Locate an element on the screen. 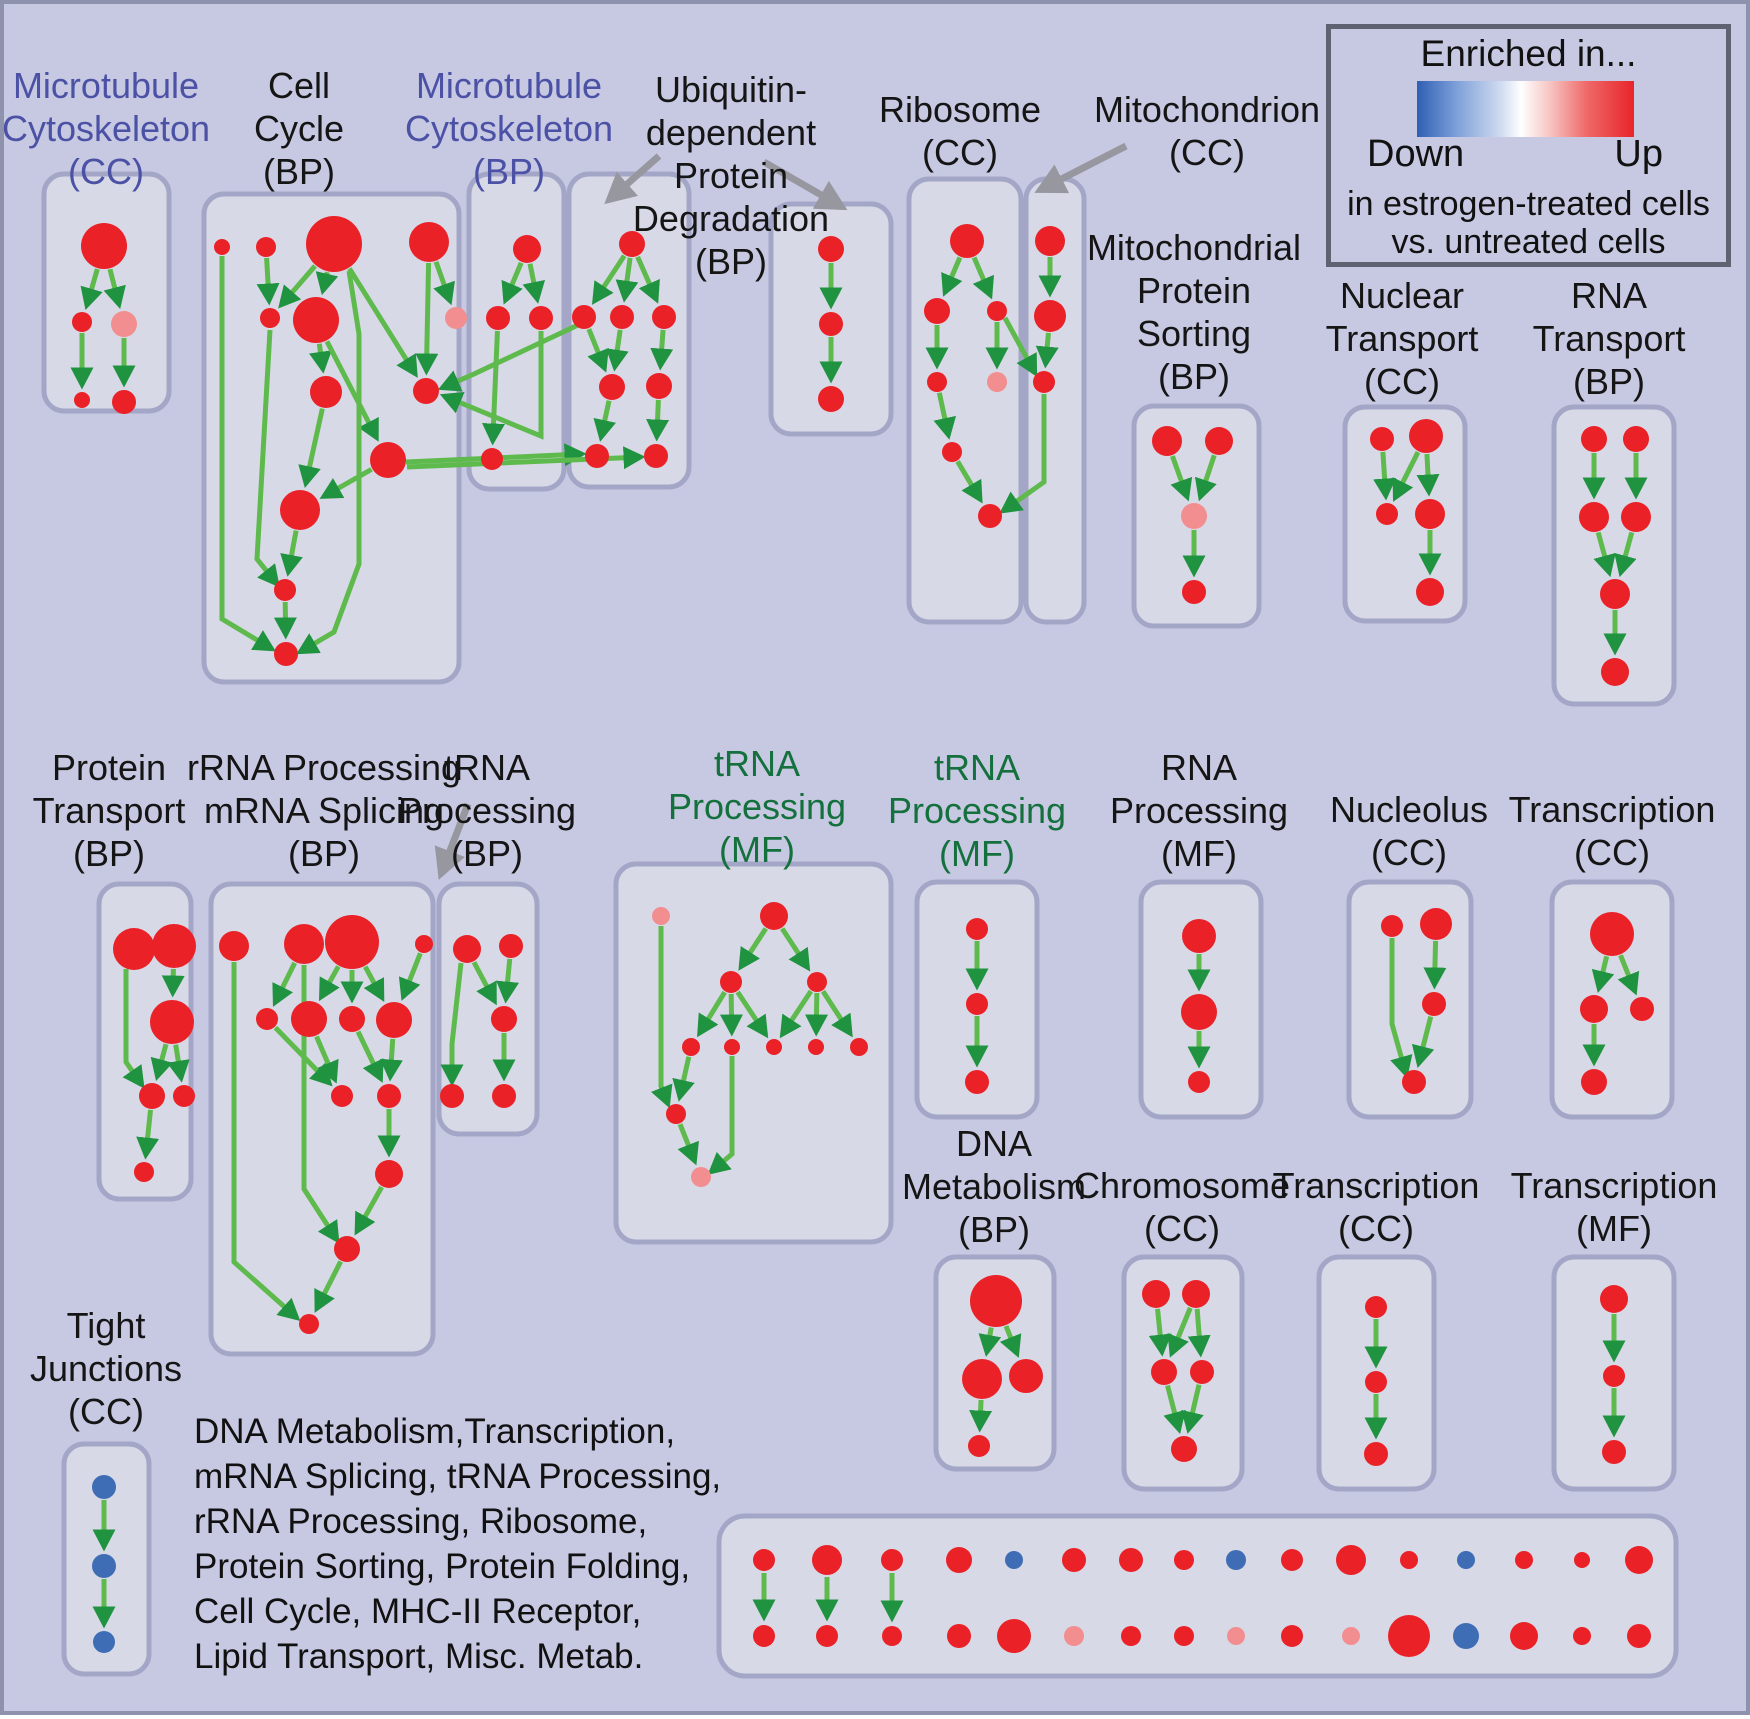 This screenshot has width=1750, height=1719. group-label-mitochondrial-protein-sorting-bp: Mitochondrial Protein Sorting (BP) is located at coordinates (1194, 312).